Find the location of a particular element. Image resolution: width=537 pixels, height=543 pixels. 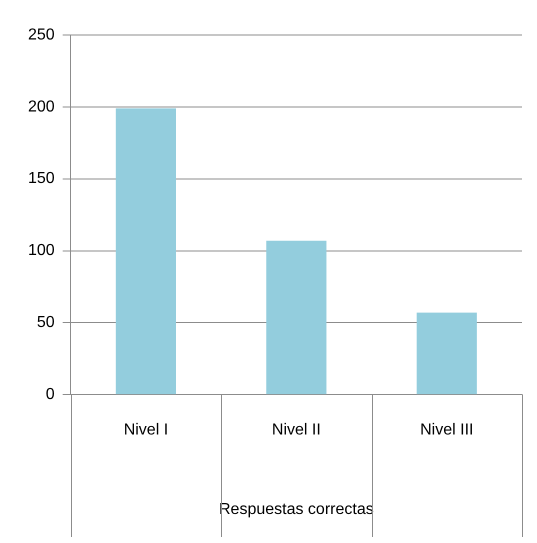

y-tick-label: 250 is located at coordinates (41, 35).